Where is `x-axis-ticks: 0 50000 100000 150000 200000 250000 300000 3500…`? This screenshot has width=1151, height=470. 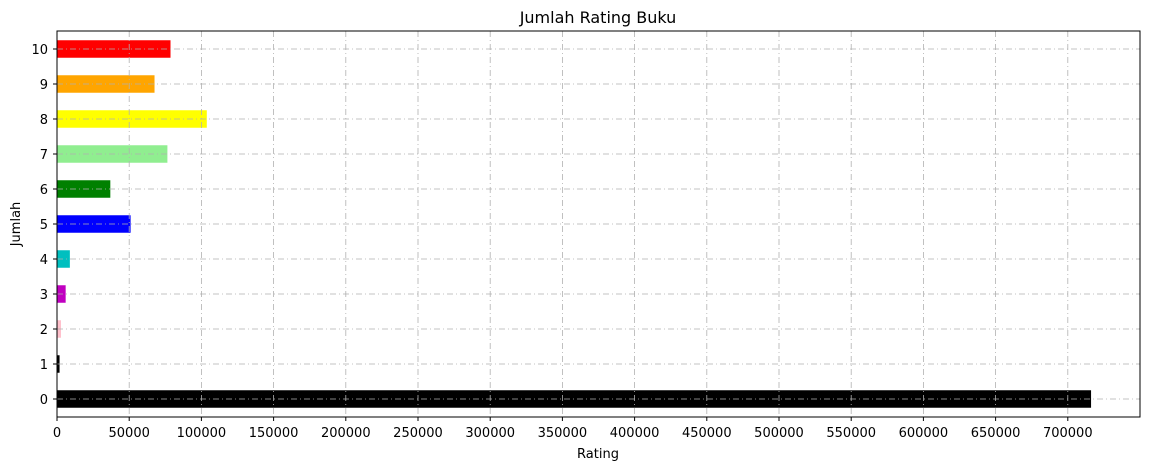
x-axis-ticks: 0 50000 100000 150000 200000 250000 300000 3500… is located at coordinates (573, 429).